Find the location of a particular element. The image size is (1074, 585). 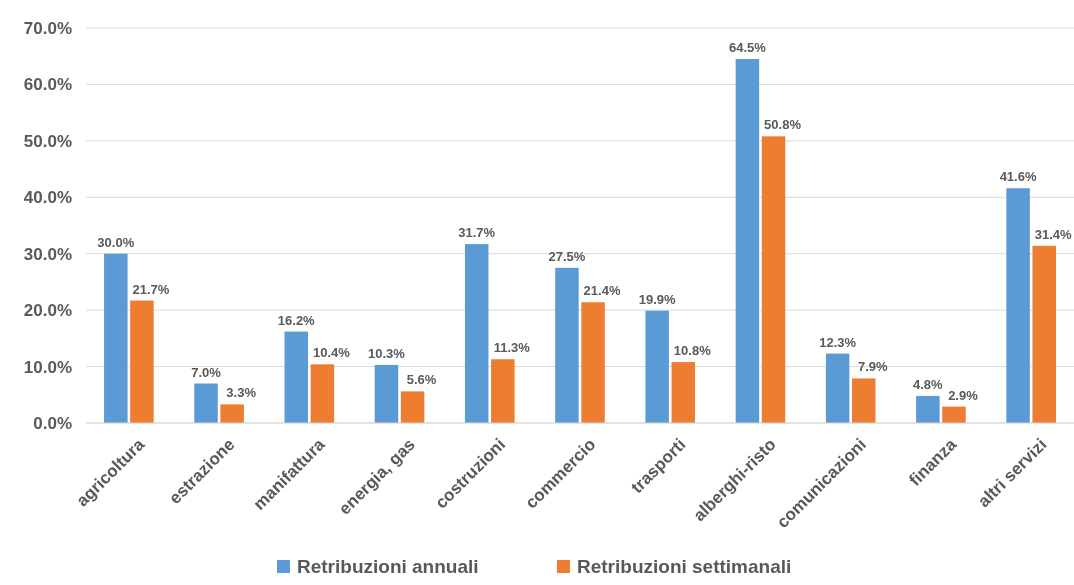

data-label: 10.8% is located at coordinates (692, 351).